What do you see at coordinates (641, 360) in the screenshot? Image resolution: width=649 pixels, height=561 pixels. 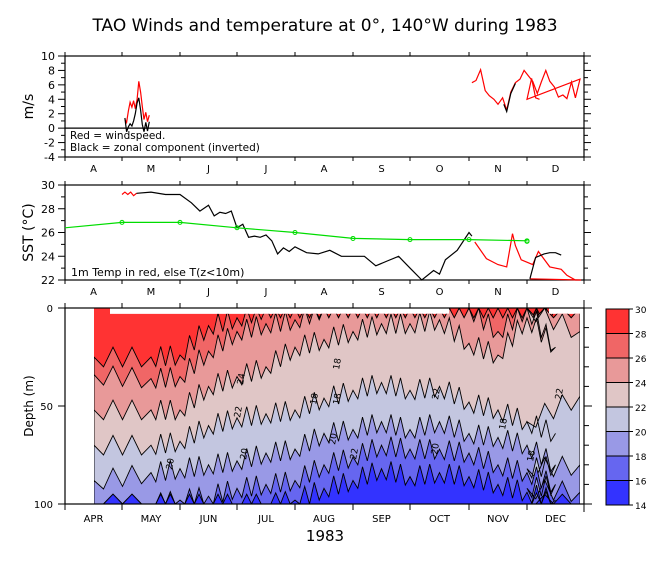 I see `colorbar-label: 26` at bounding box center [641, 360].